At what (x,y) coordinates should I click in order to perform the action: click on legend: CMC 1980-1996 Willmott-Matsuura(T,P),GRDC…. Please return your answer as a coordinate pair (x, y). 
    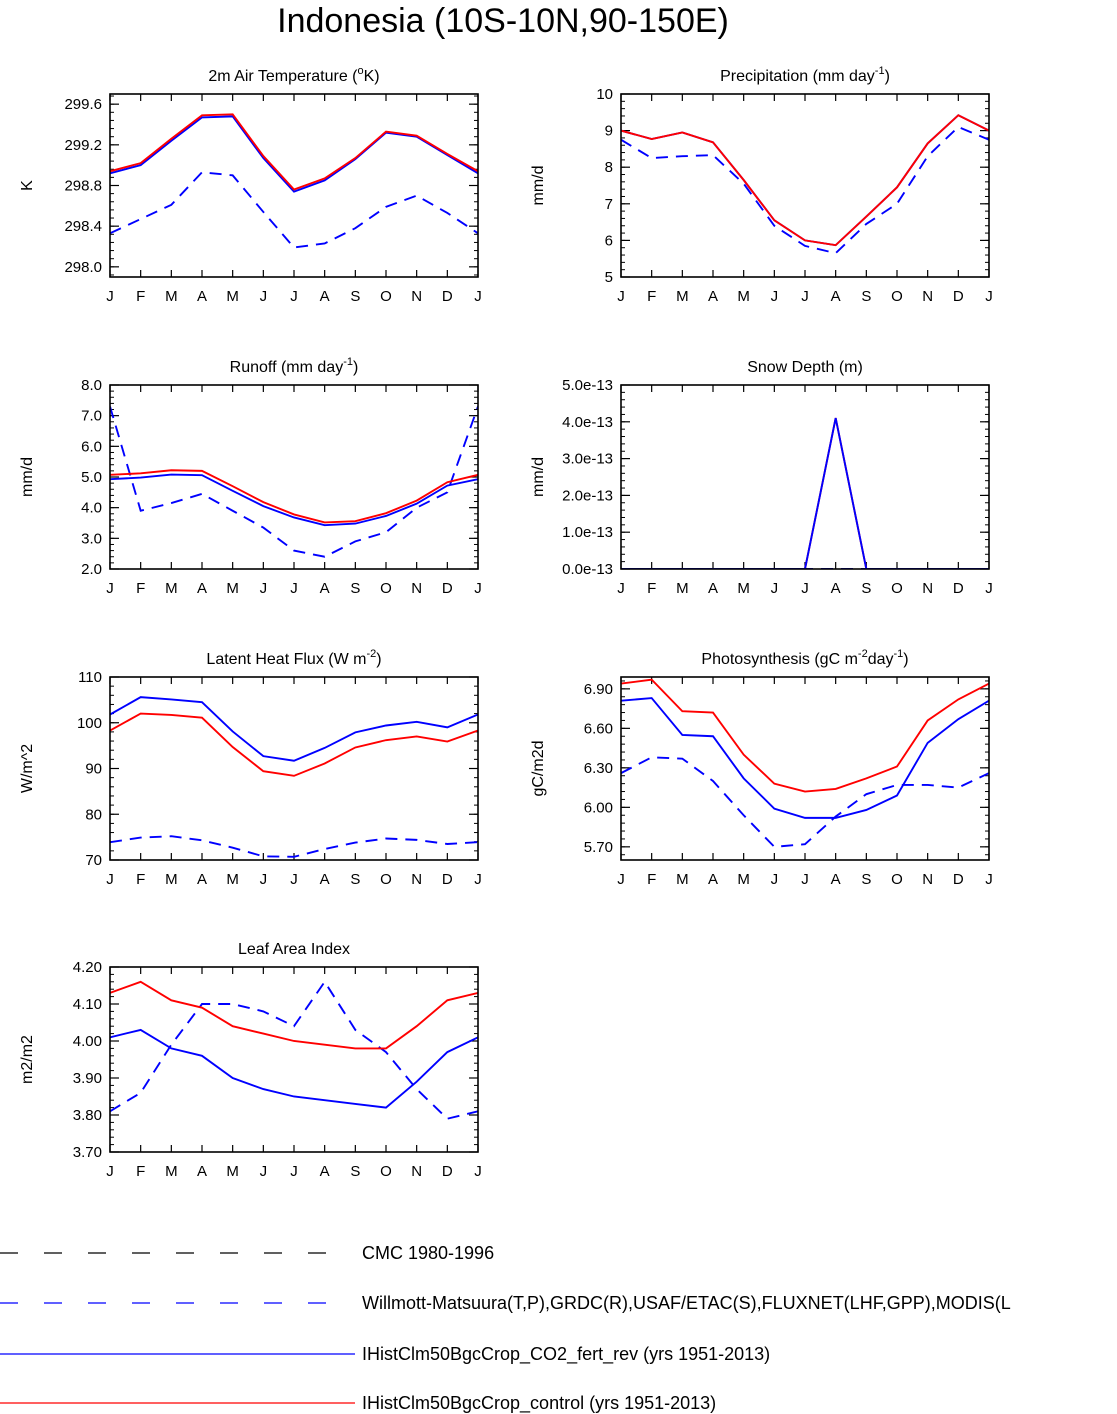
    Looking at the image, I should click on (505, 1328).